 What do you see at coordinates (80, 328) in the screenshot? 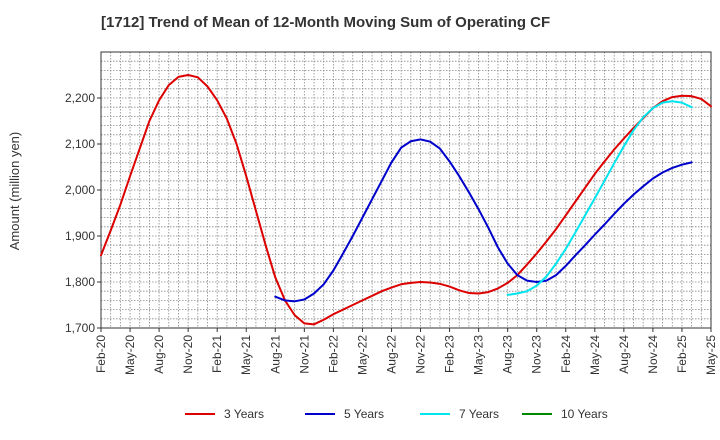
I see `y-tick-label: 1,700` at bounding box center [80, 328].